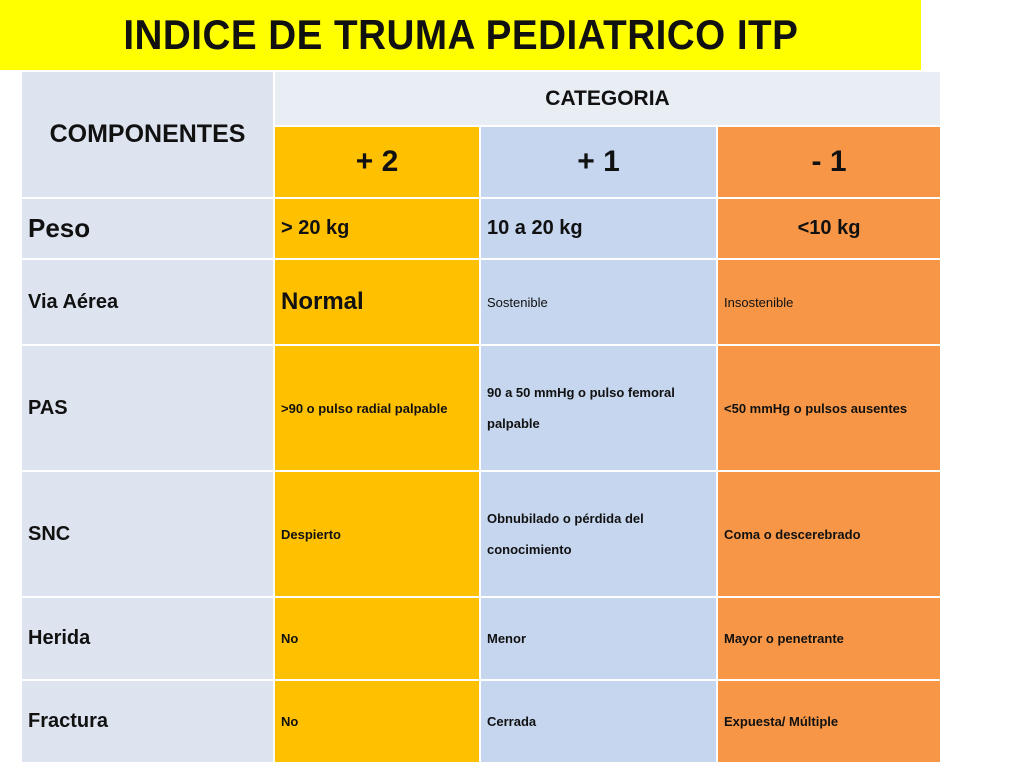  I want to click on page-title: INDICE DE TRUMA PEDIATRICO ITP, so click(460, 34).